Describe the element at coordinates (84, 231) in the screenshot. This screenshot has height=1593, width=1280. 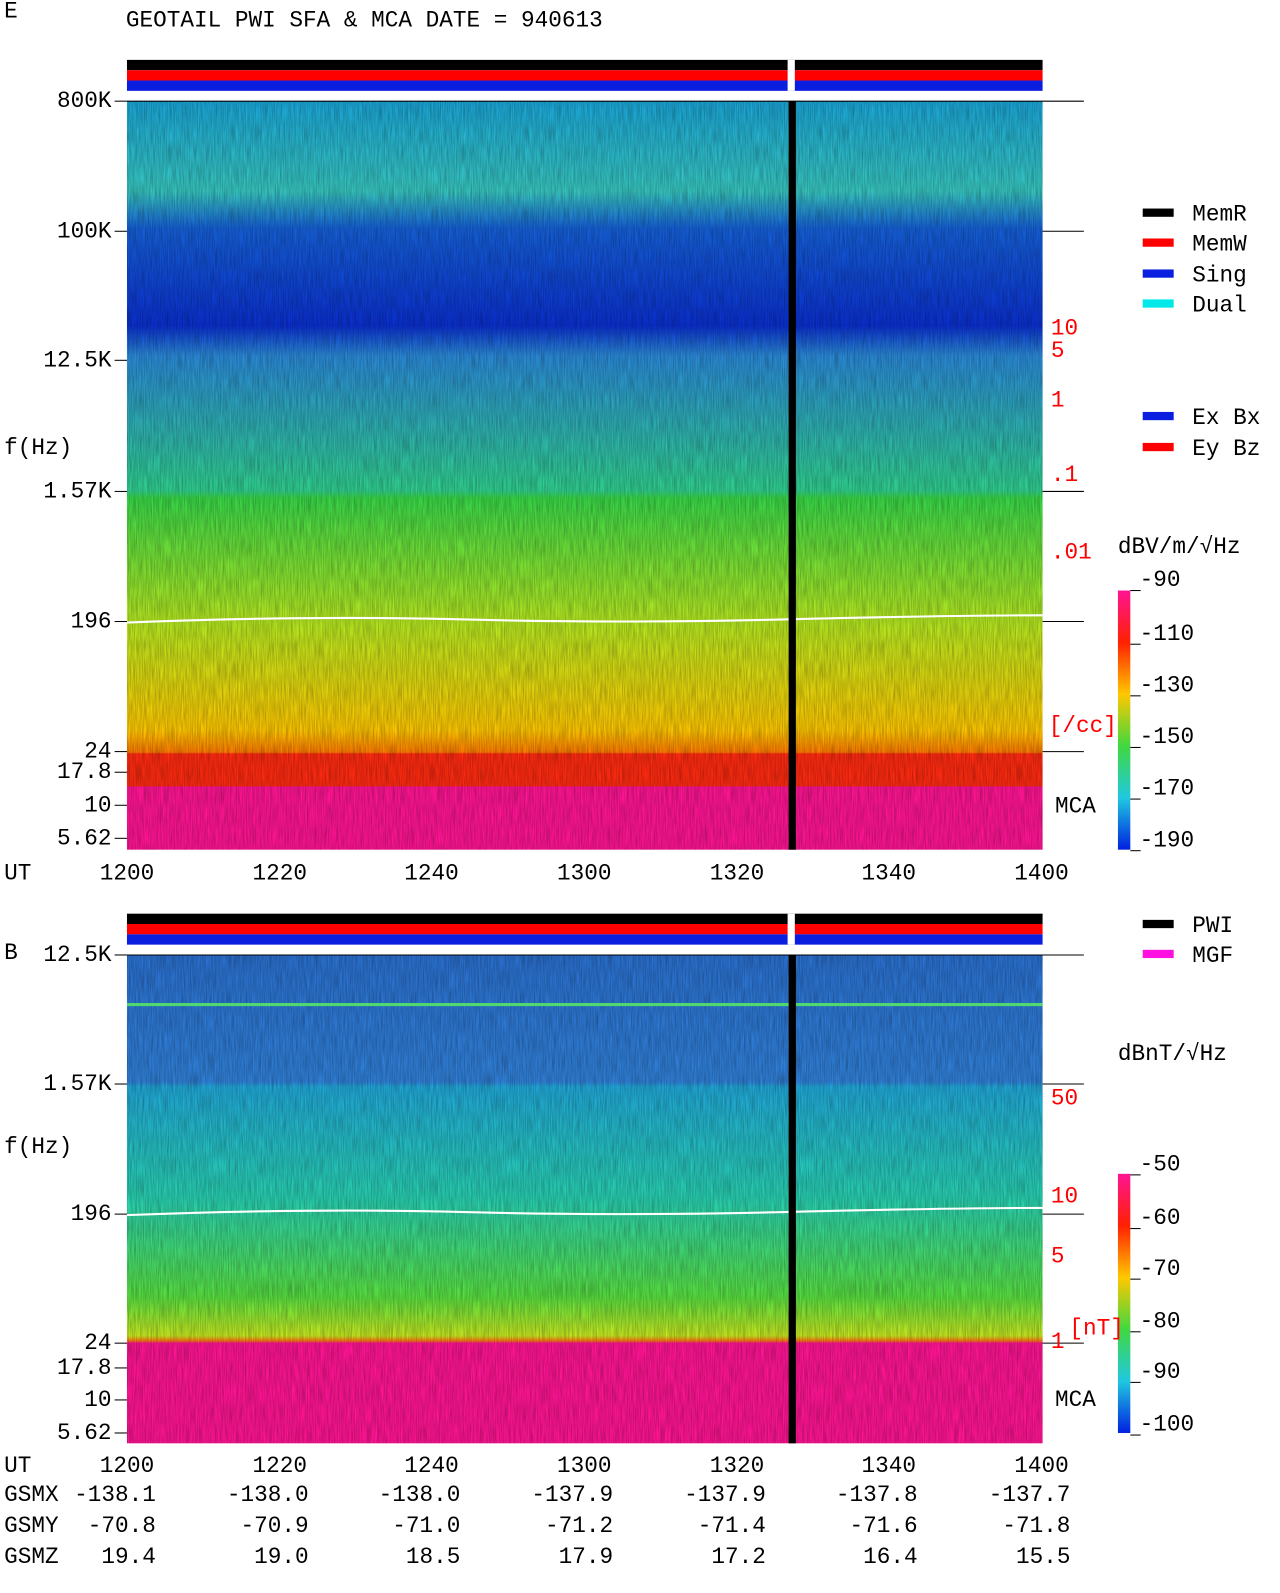
I see `y-tick-label: 100K` at that location.